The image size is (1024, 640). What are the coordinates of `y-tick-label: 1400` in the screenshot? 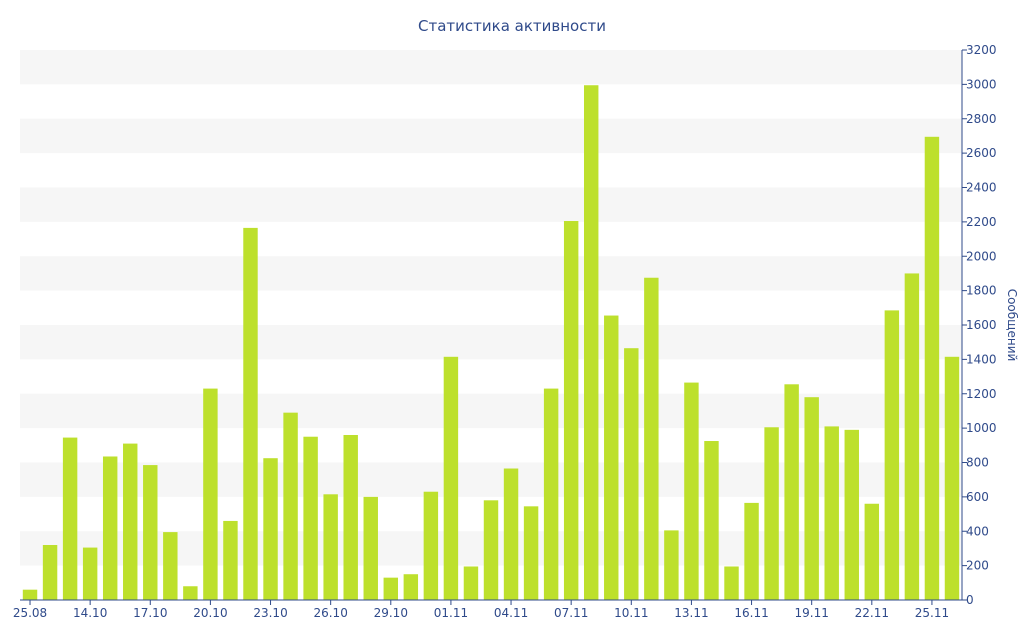 It's located at (981, 359).